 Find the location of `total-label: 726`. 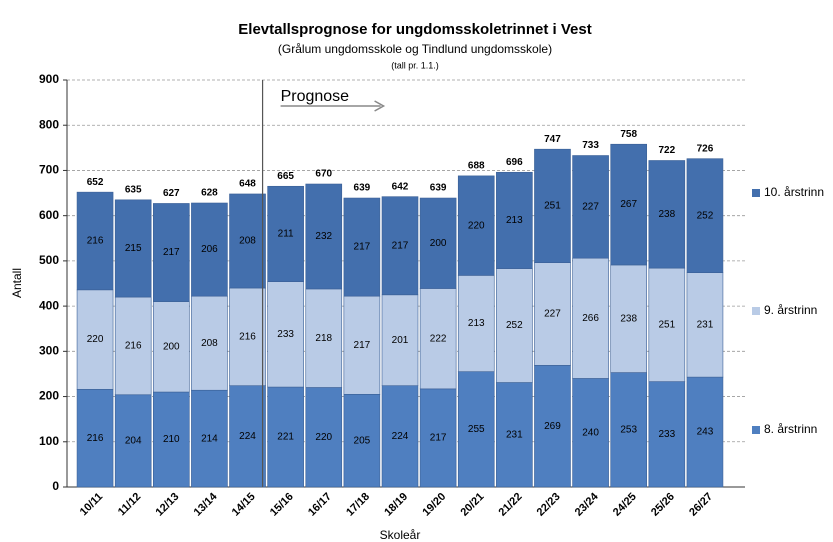

total-label: 726 is located at coordinates (705, 148).